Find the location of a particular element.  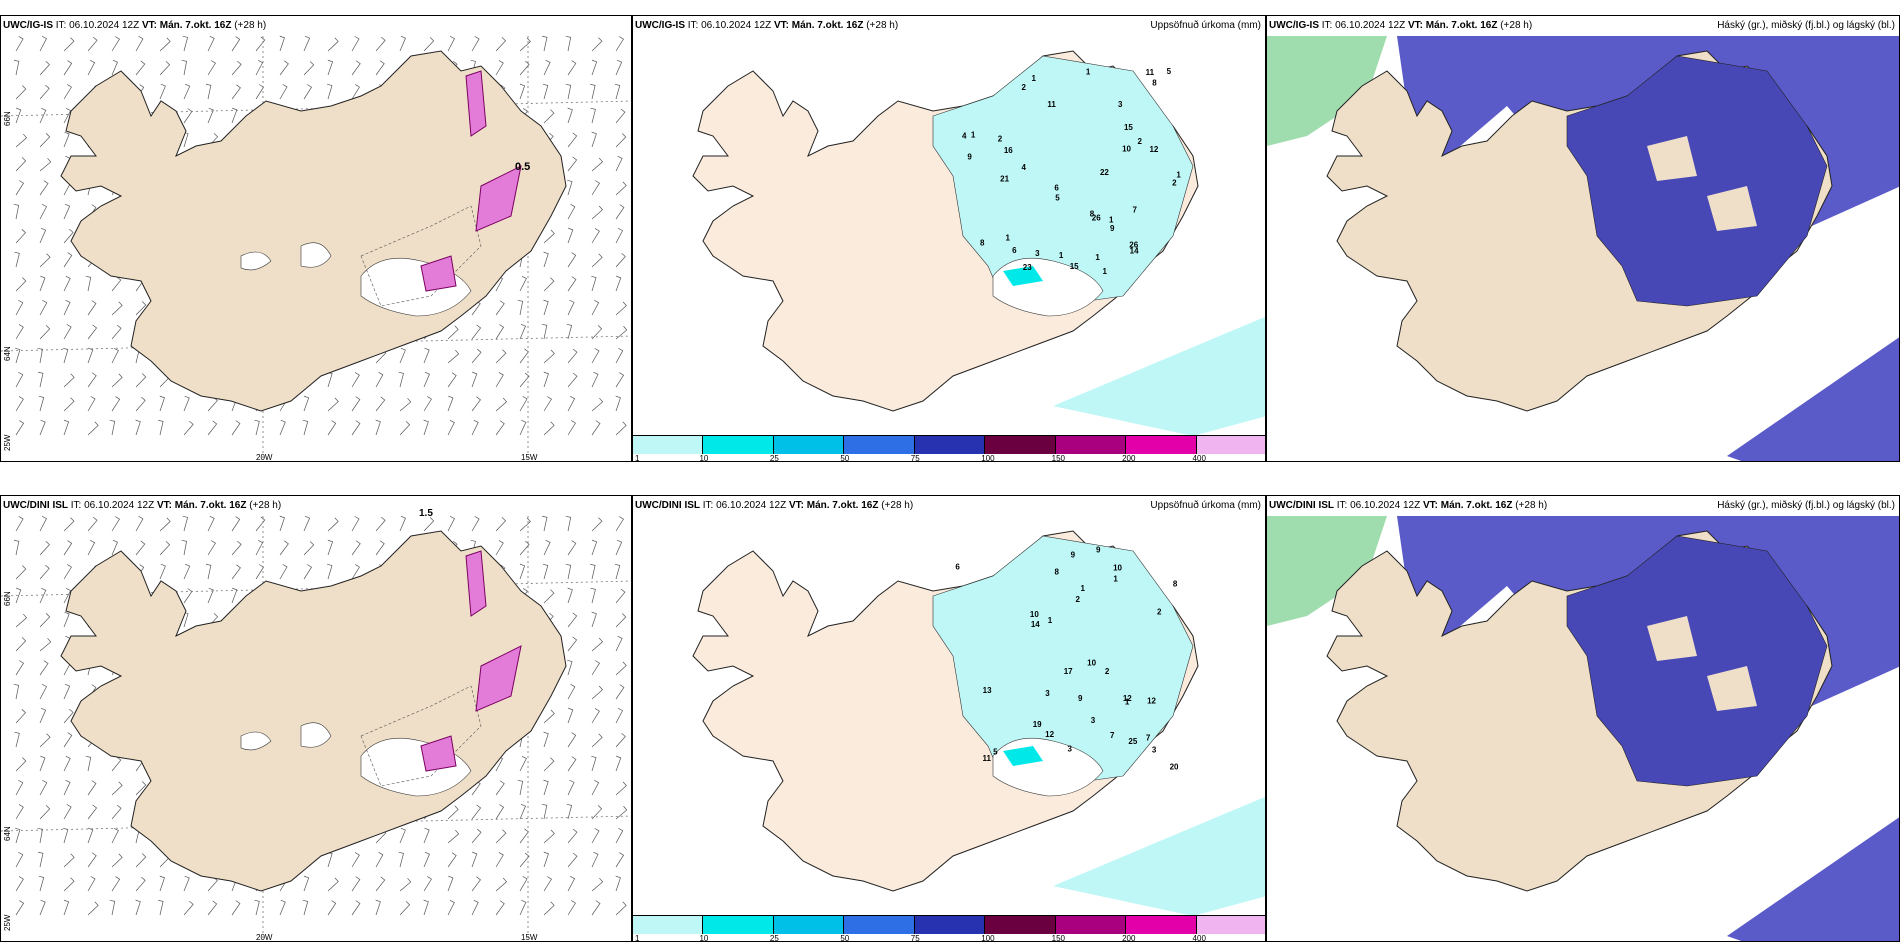

precip-value-label: 8 is located at coordinates (1175, 584).